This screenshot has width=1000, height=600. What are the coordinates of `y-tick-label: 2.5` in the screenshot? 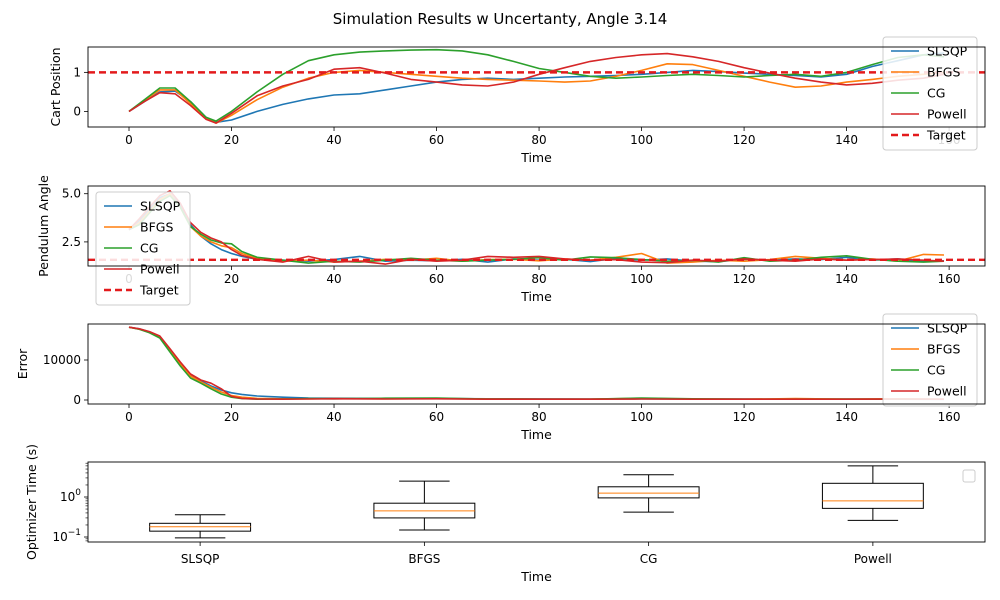 It's located at (71, 242).